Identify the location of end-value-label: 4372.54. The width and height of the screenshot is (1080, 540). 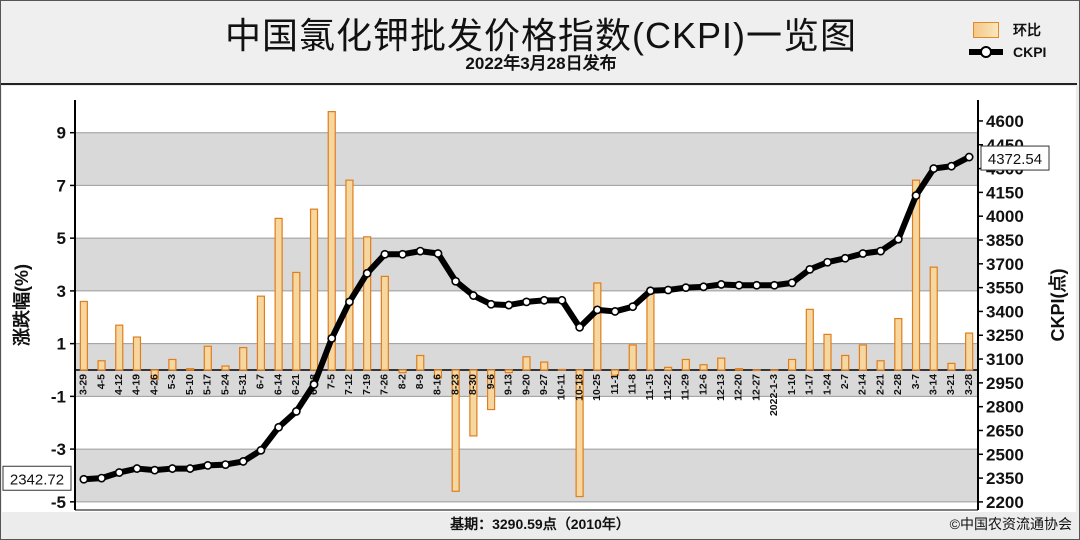
(1015, 159).